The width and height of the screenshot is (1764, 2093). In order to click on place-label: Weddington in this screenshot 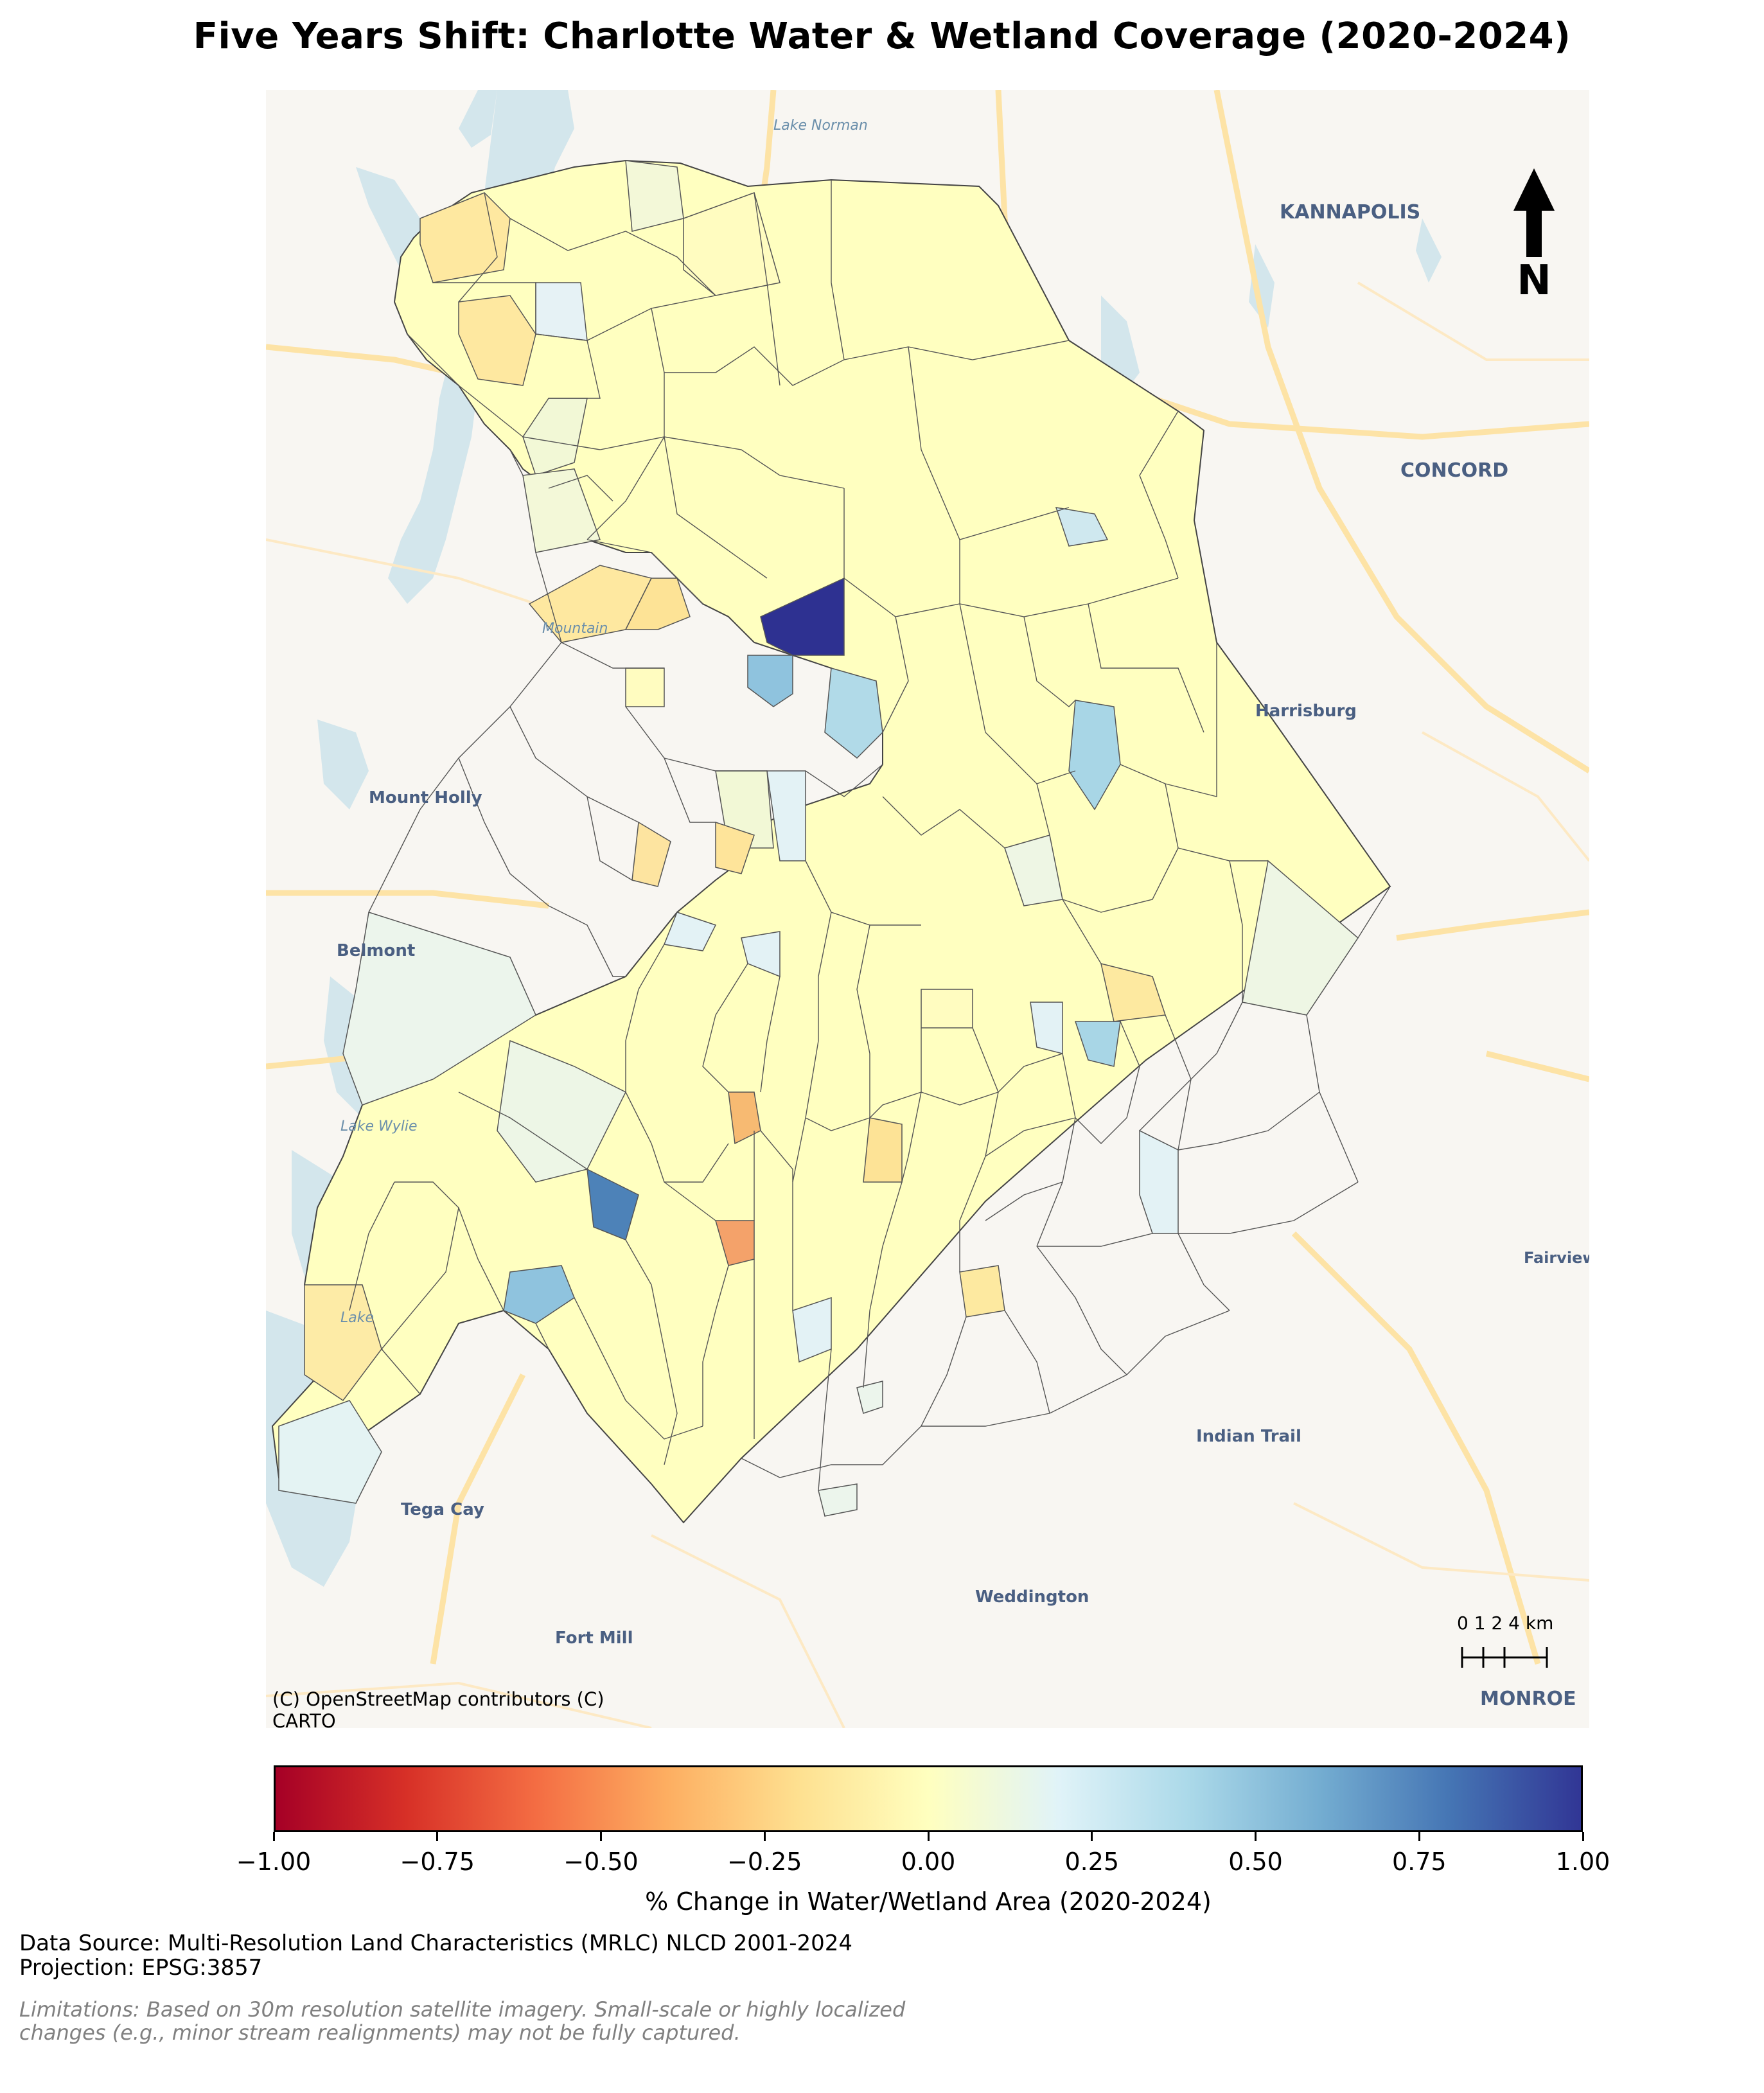, I will do `click(1032, 1597)`.